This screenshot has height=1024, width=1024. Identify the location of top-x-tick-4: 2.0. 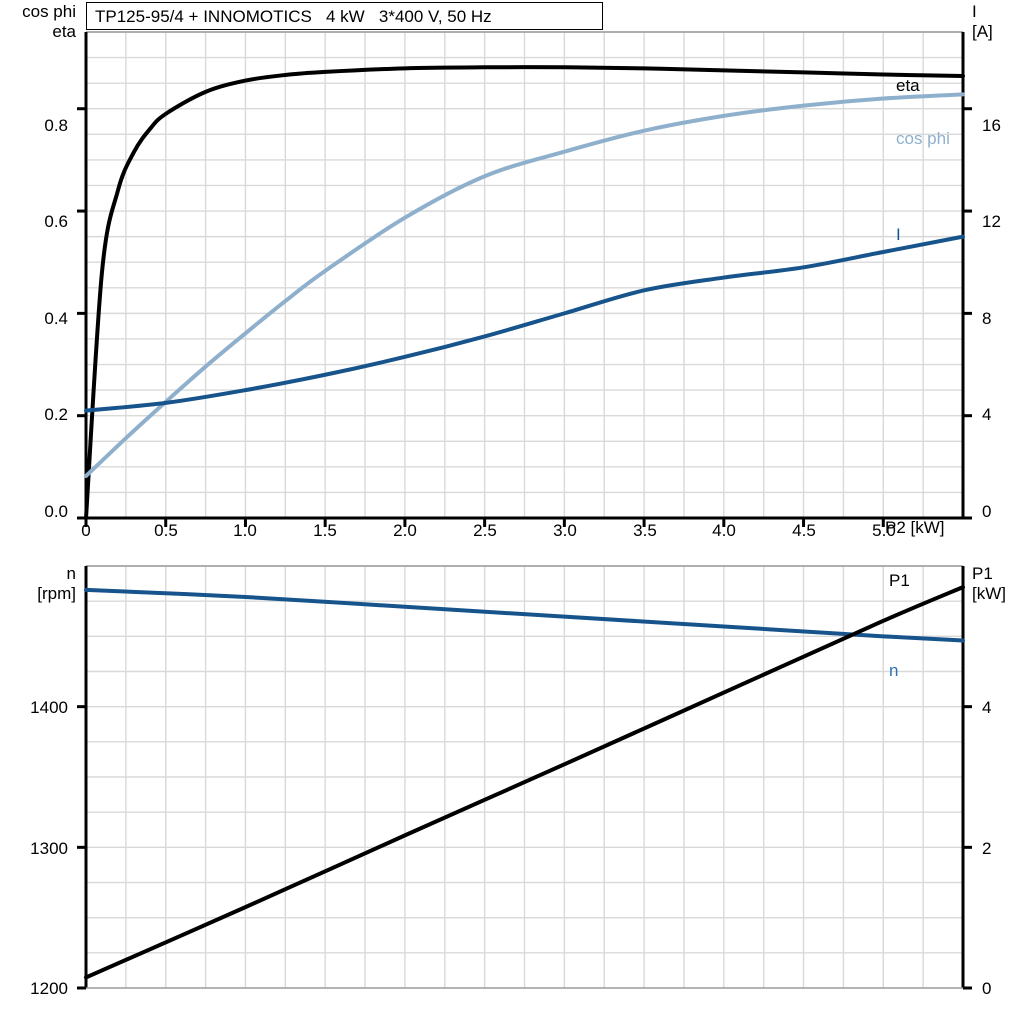
(405, 530).